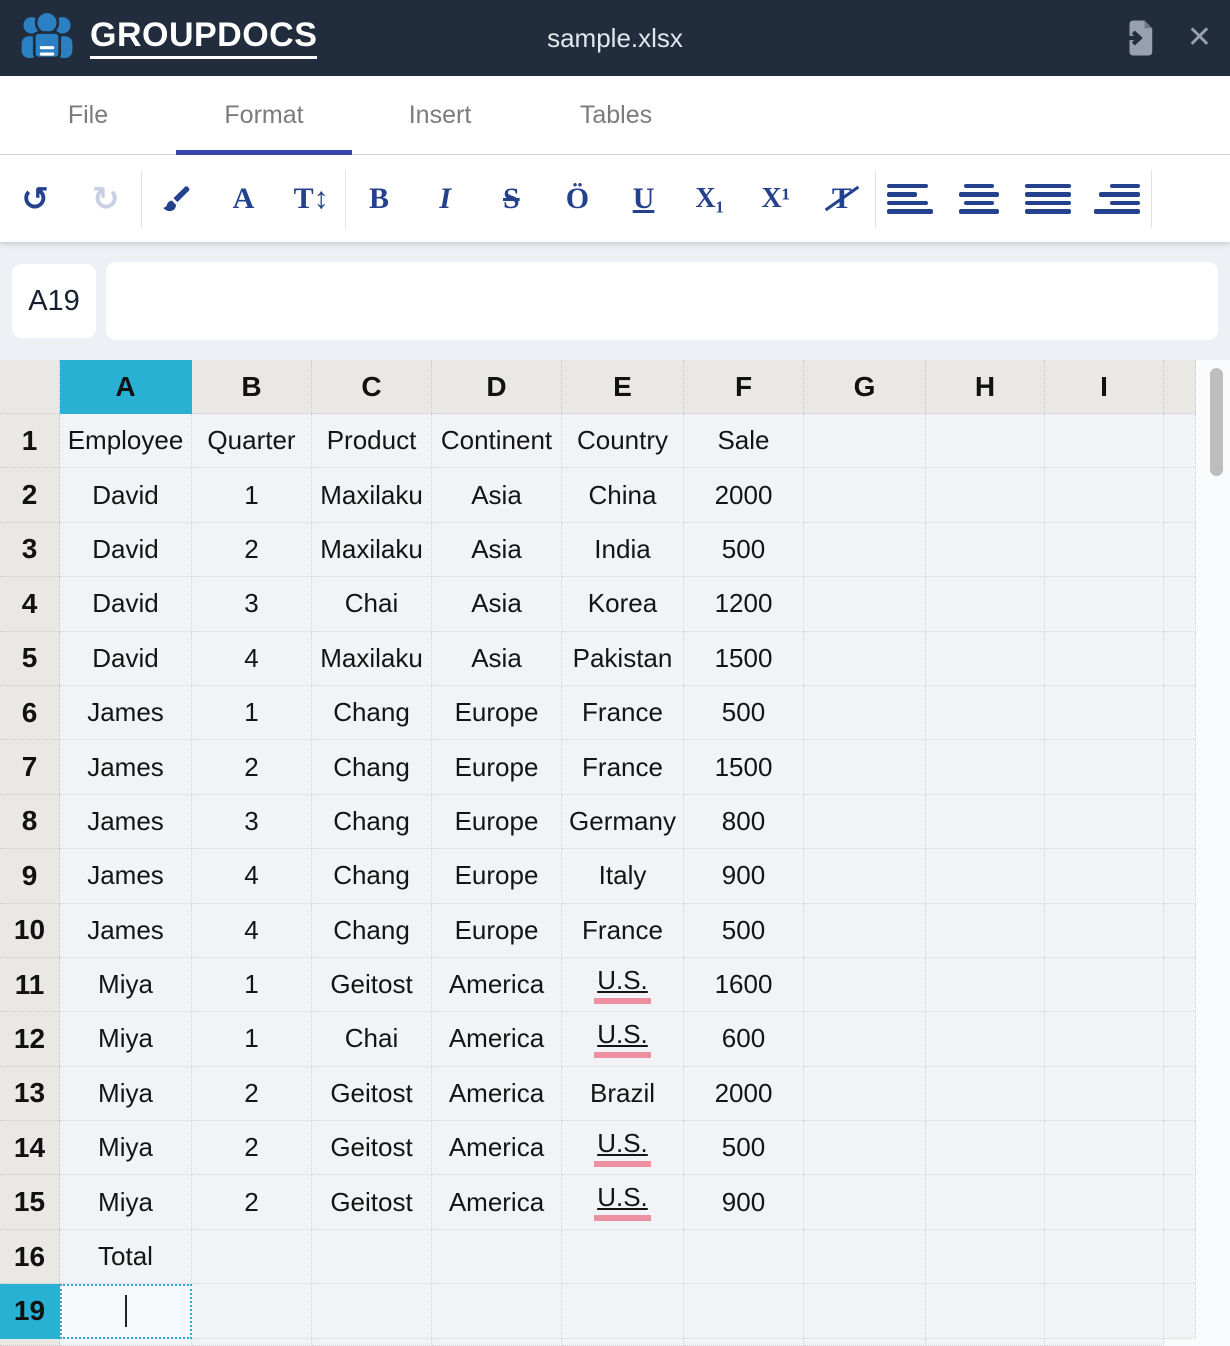 The width and height of the screenshot is (1230, 1346). I want to click on cell-I11, so click(1104, 985).